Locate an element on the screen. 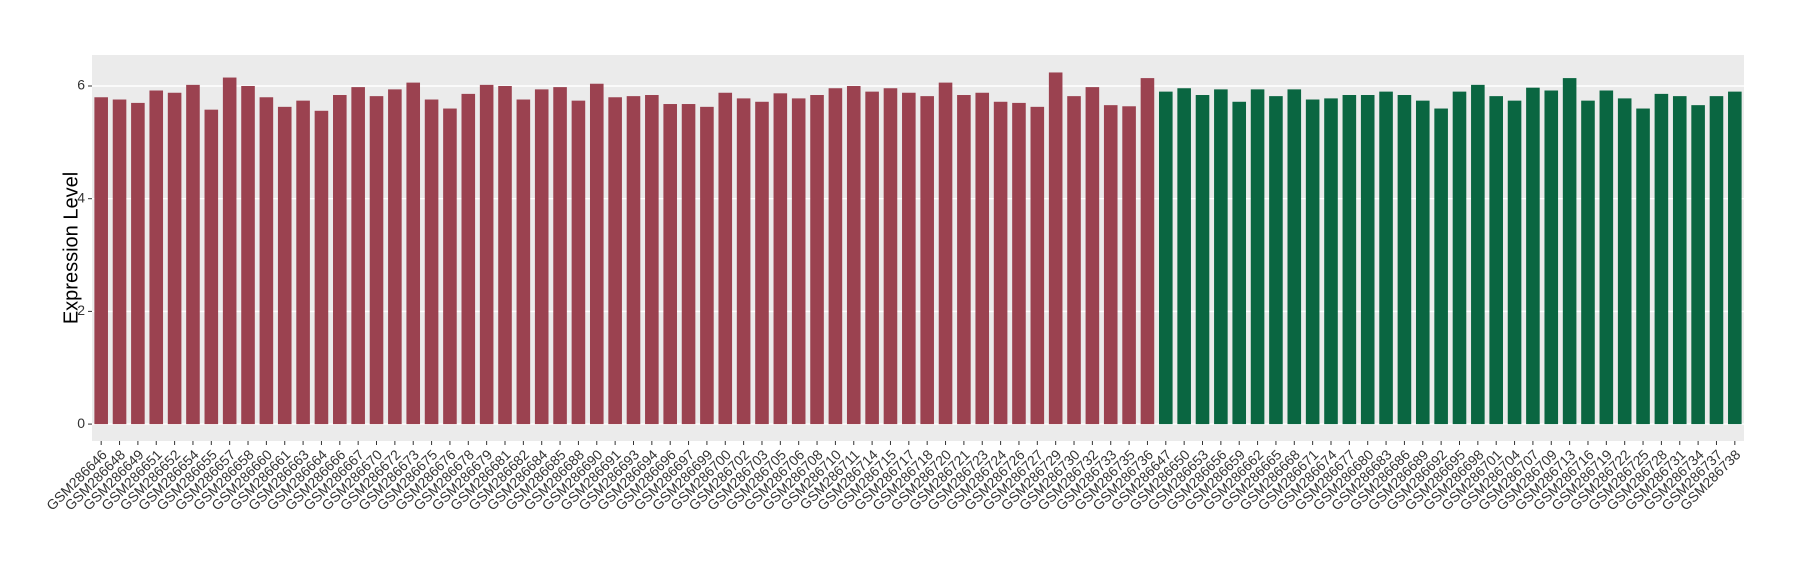 The image size is (1800, 580). y-tick-label: 4 is located at coordinates (81, 197).